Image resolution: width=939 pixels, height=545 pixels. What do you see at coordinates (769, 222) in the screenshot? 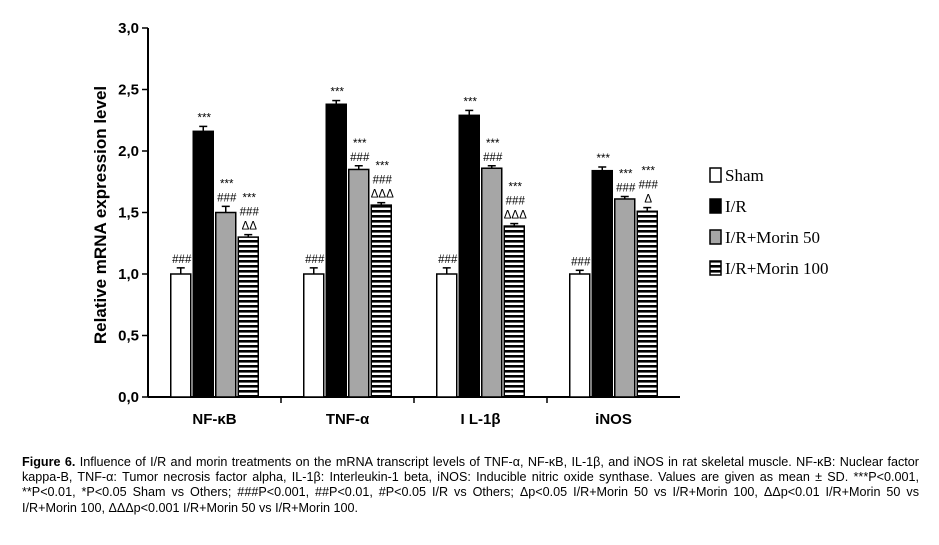
I see `legend: Sham I/R I/R+Morin 50 I/R+Morin 100` at bounding box center [769, 222].